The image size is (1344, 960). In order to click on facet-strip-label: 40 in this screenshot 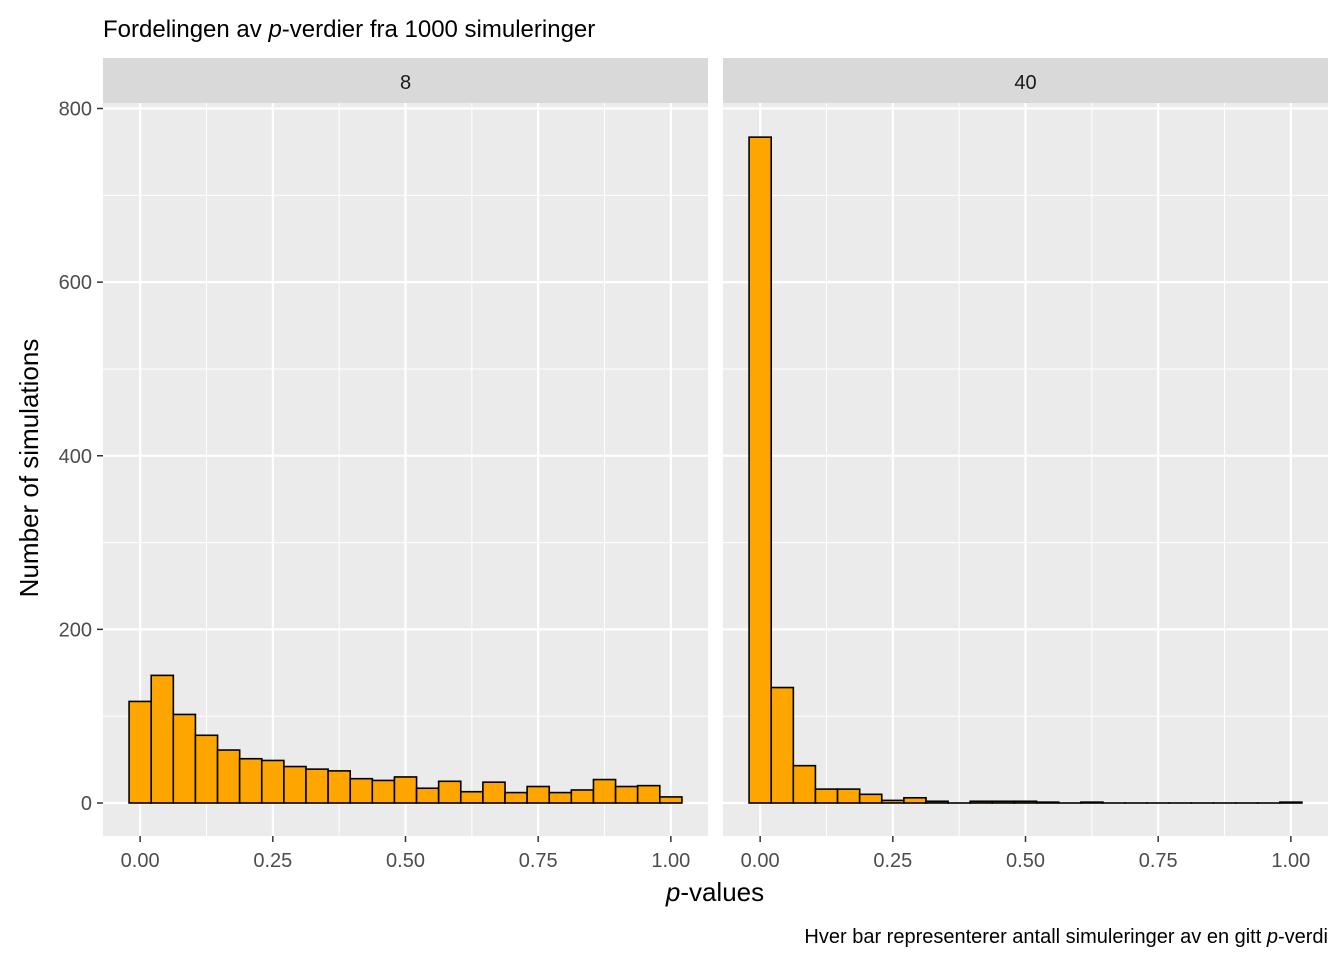, I will do `click(1025, 83)`.